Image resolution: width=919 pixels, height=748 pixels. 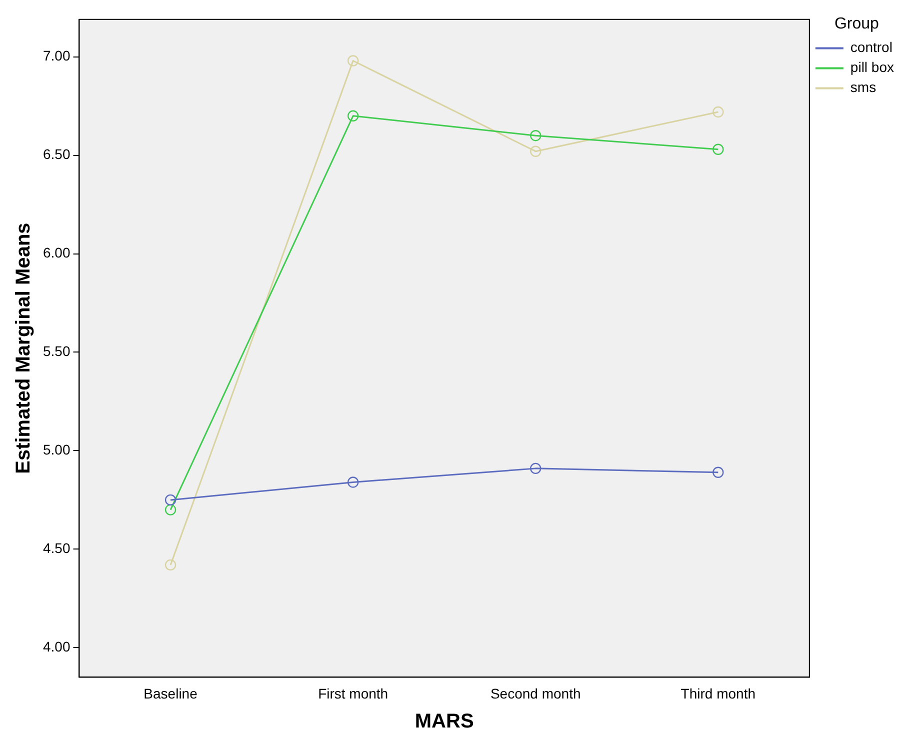 What do you see at coordinates (56, 548) in the screenshot?
I see `y-tick-label: 4.50` at bounding box center [56, 548].